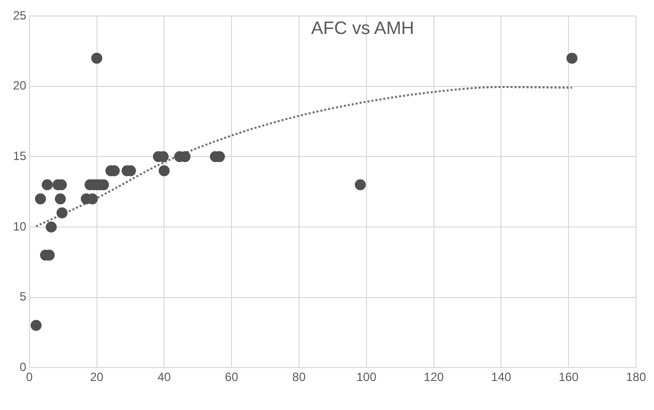  What do you see at coordinates (23, 297) in the screenshot?
I see `y-tick-label: 5` at bounding box center [23, 297].